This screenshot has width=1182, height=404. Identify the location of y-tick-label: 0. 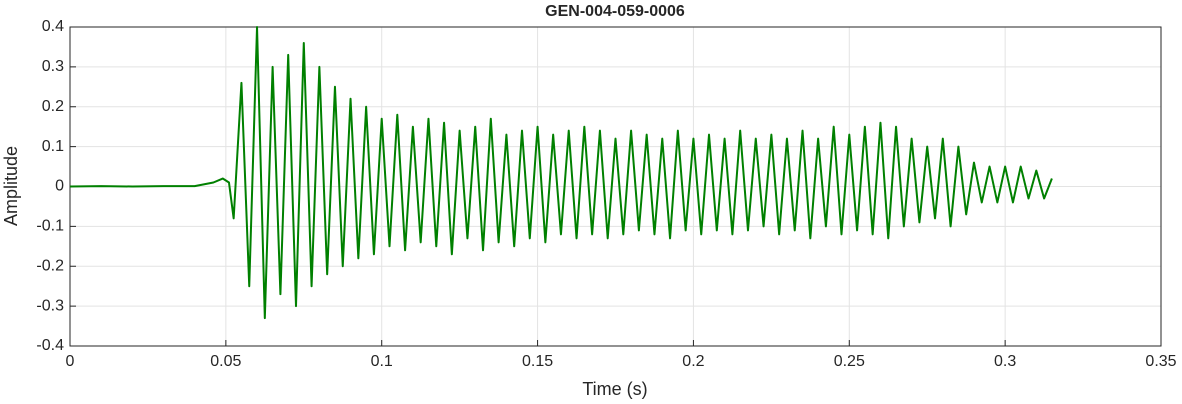
(59, 186).